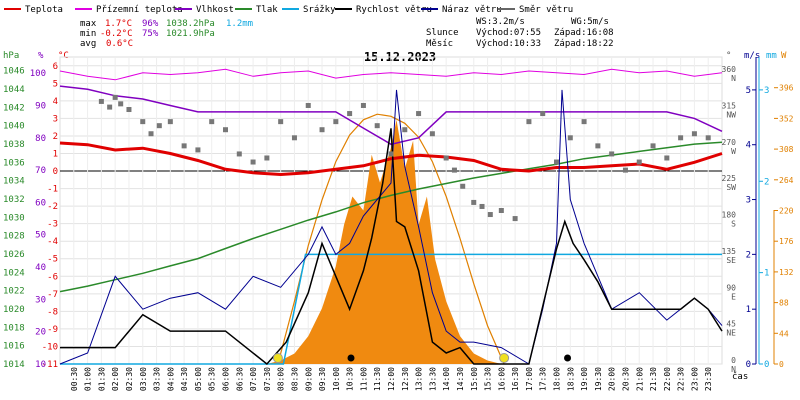 This screenshot has width=800, height=400. I want to click on solar-tick: 44, so click(784, 333).